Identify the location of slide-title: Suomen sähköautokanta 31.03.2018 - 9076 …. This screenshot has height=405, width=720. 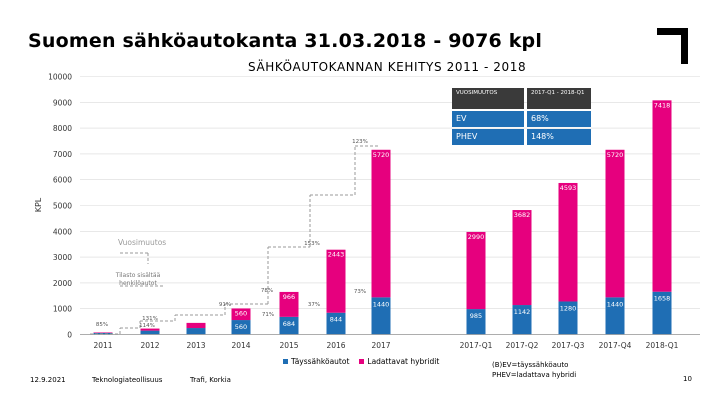
(285, 41).